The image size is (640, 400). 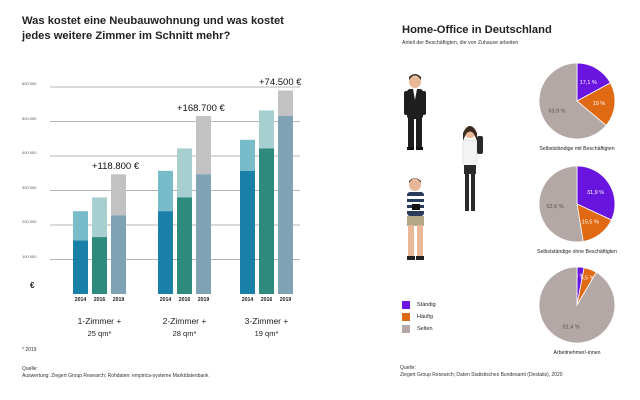 What do you see at coordinates (29, 118) in the screenshot?
I see `y-tick-label: 500.000` at bounding box center [29, 118].